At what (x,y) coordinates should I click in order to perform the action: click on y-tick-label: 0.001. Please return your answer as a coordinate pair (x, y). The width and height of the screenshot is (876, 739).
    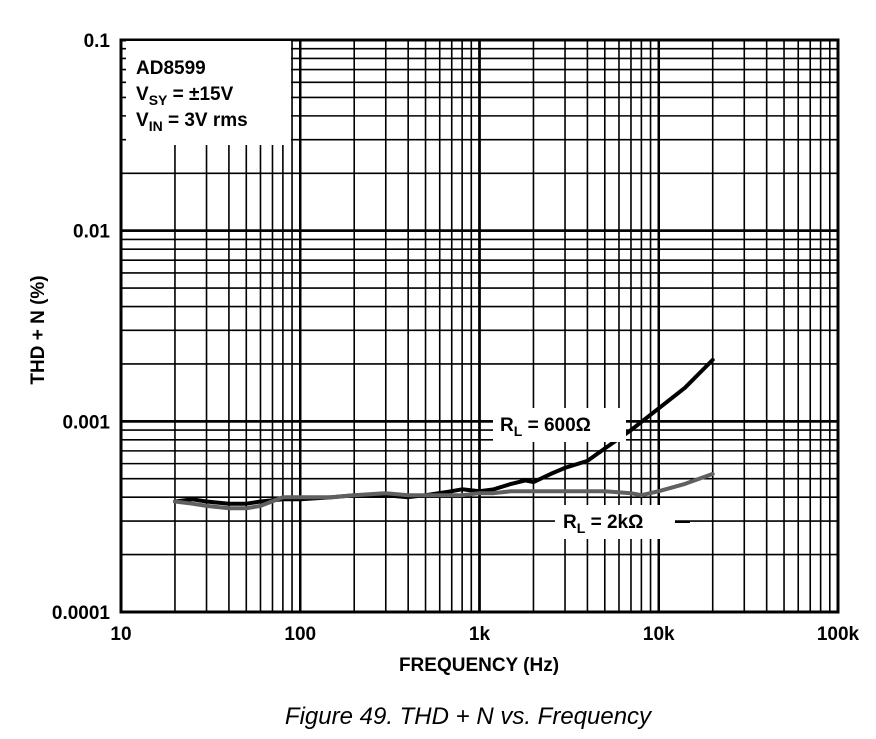
    Looking at the image, I should click on (86, 422).